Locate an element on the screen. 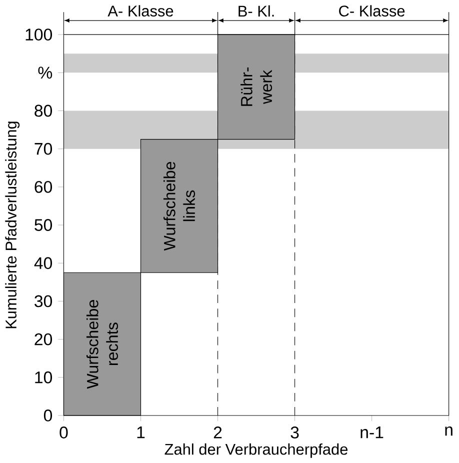 This screenshot has width=459, height=463. y-tick-label: 60 is located at coordinates (43, 186).